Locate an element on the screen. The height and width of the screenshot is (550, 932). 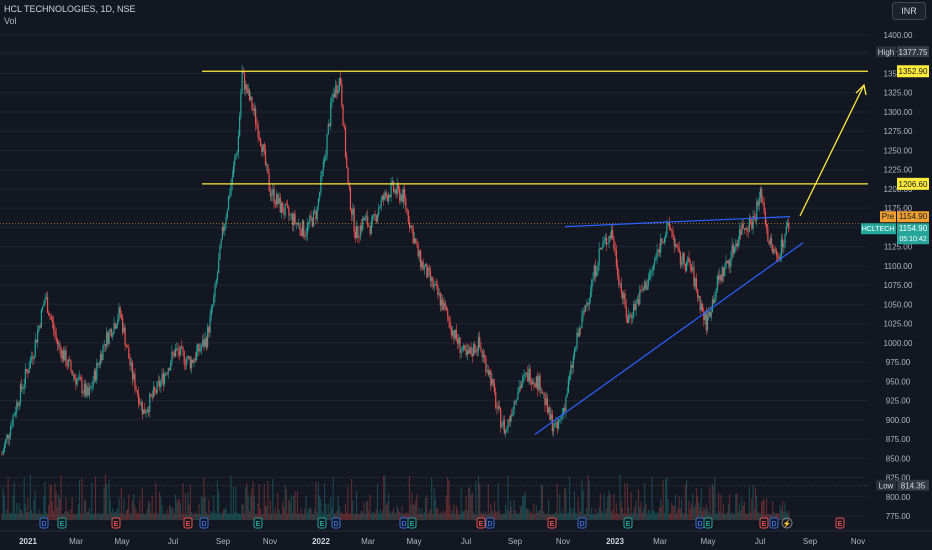
lower-trendline is located at coordinates (669, 338).